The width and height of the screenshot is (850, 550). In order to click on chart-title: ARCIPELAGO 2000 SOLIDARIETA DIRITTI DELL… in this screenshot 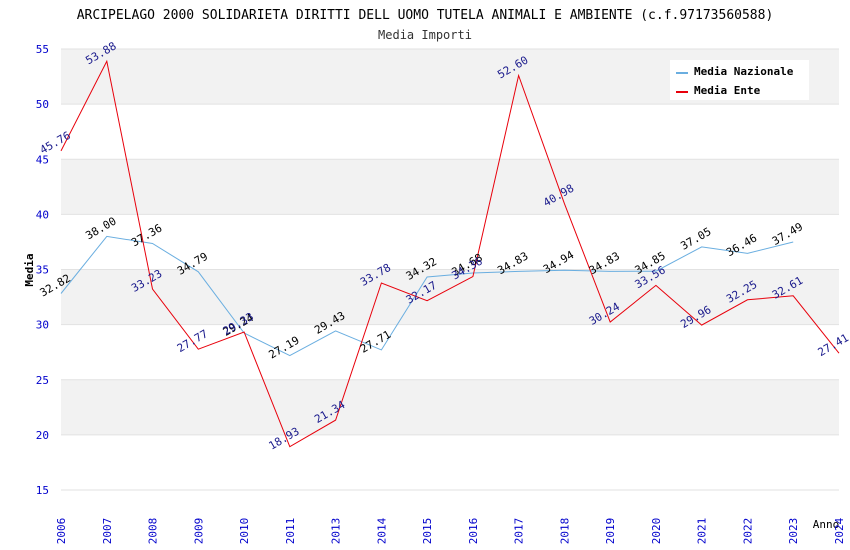, I will do `click(425, 15)`.